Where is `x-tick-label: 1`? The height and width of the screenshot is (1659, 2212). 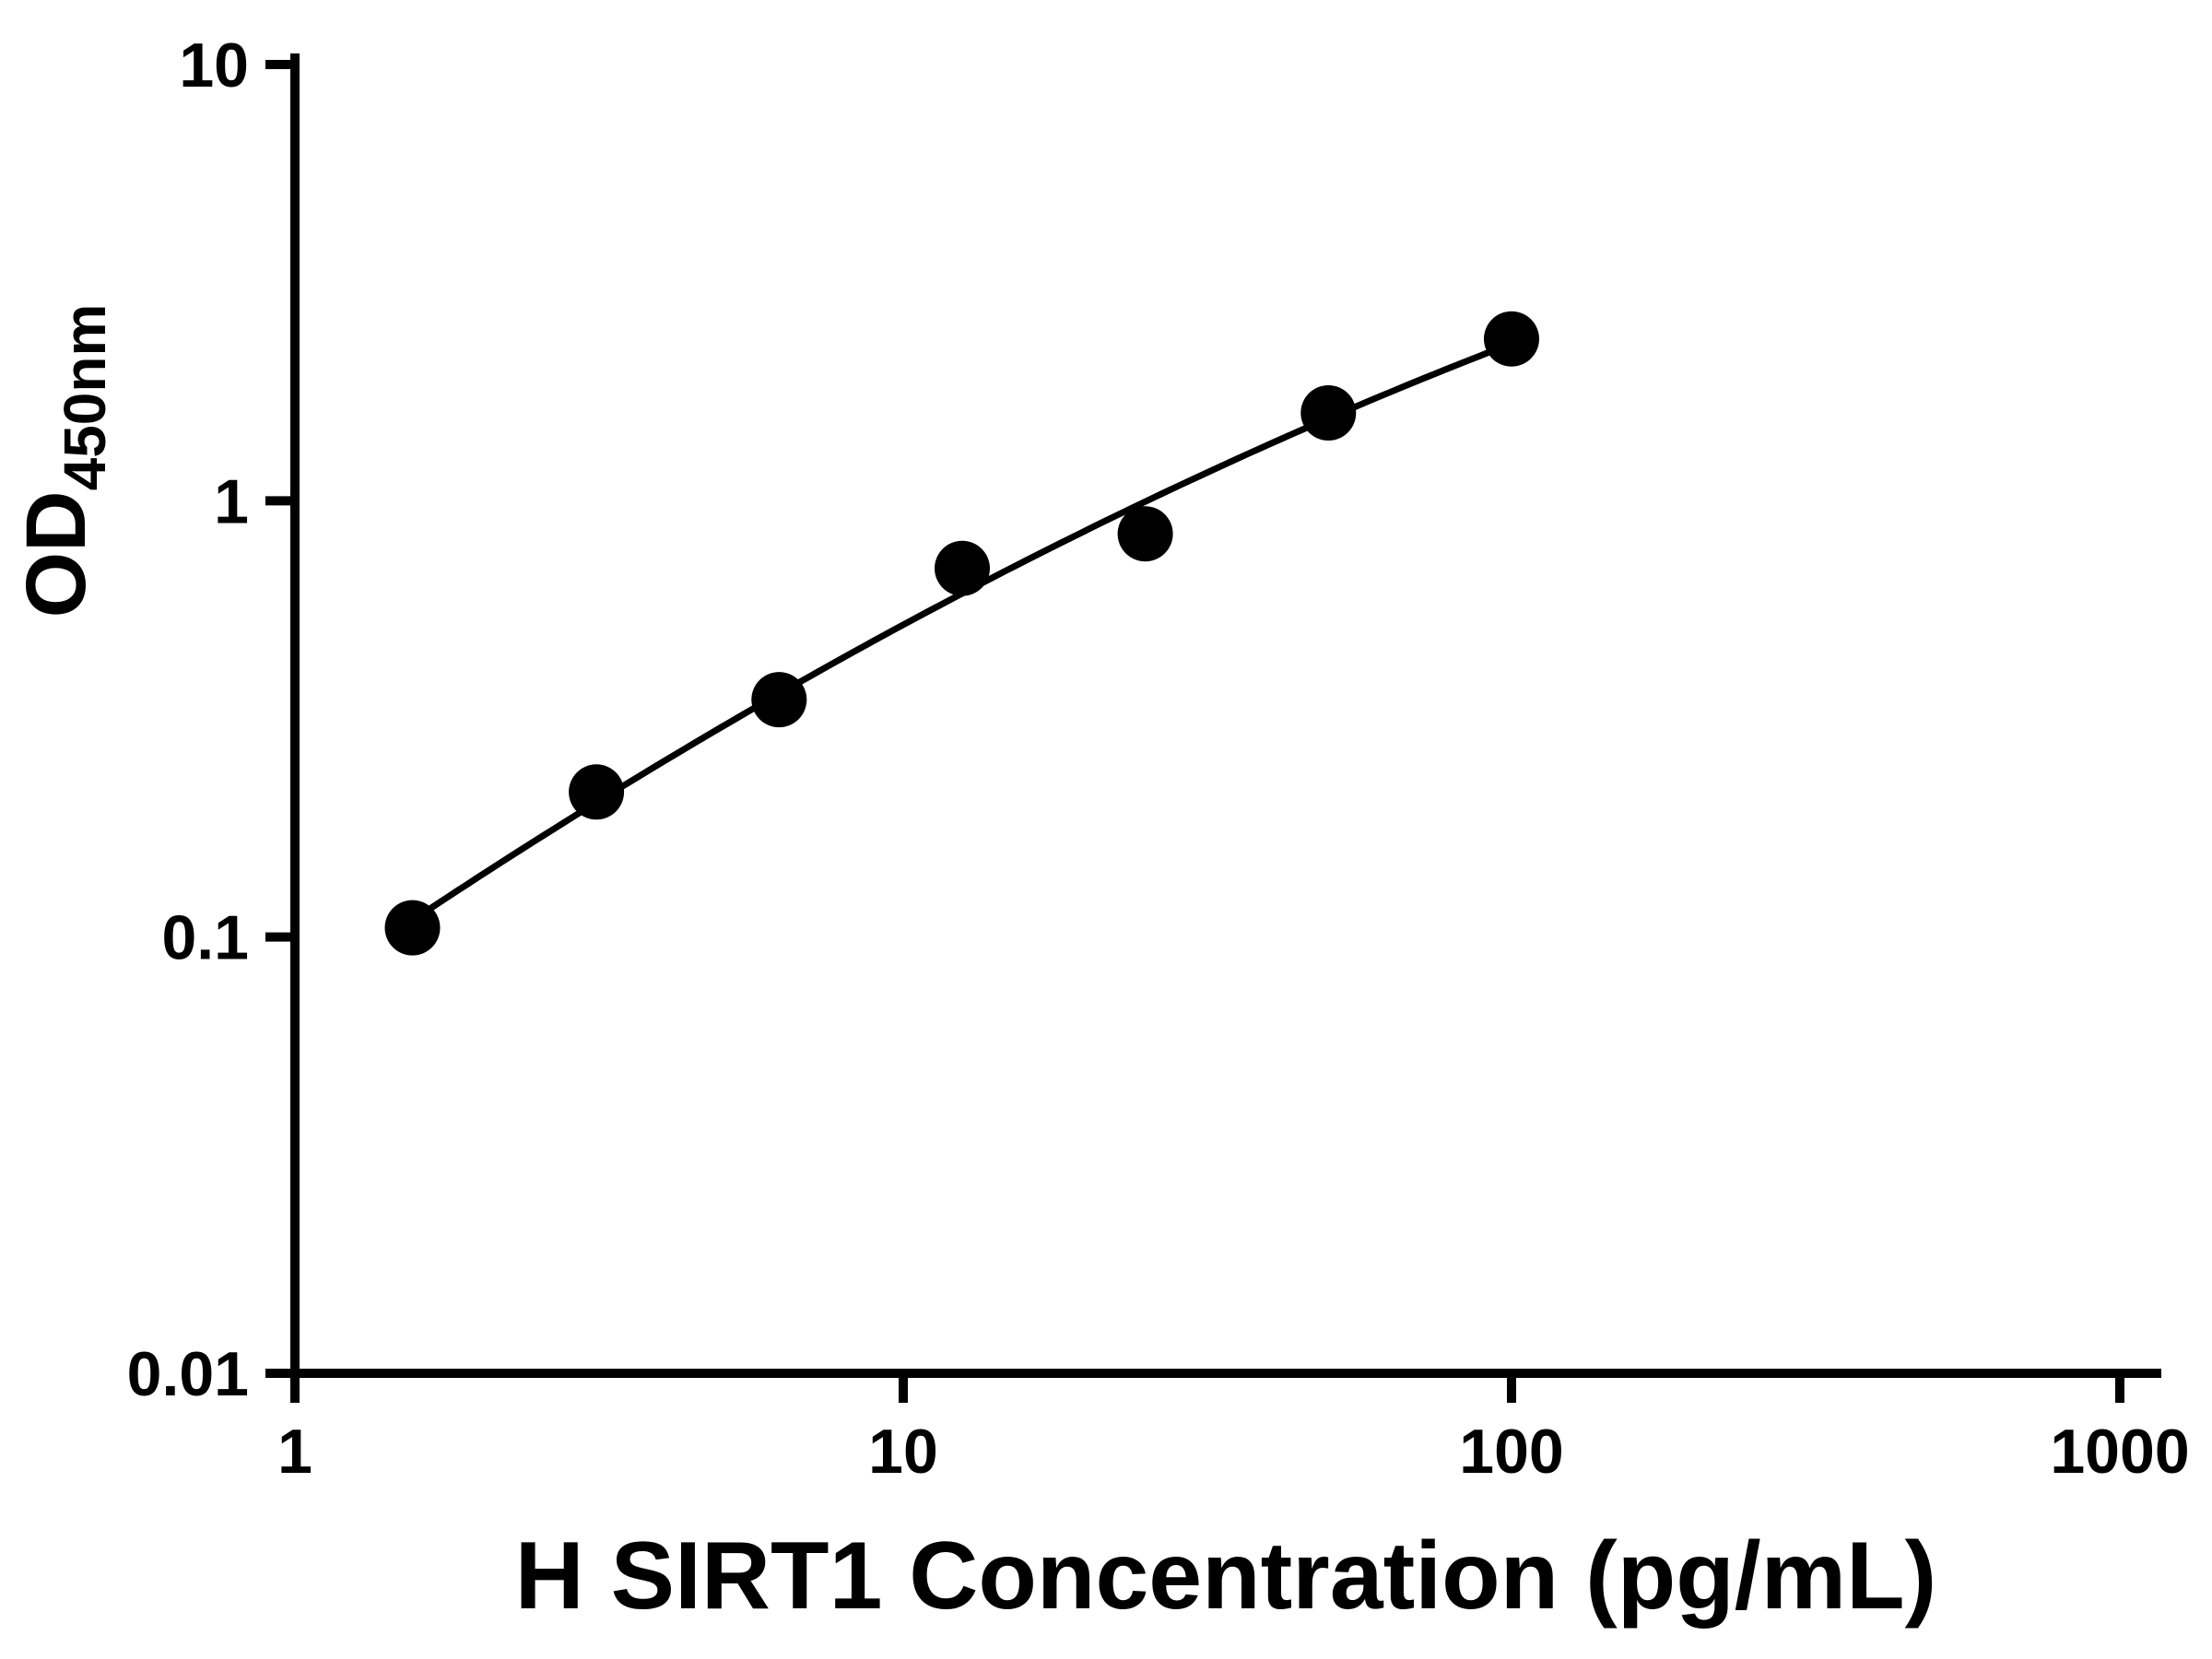
x-tick-label: 1 is located at coordinates (294, 1452).